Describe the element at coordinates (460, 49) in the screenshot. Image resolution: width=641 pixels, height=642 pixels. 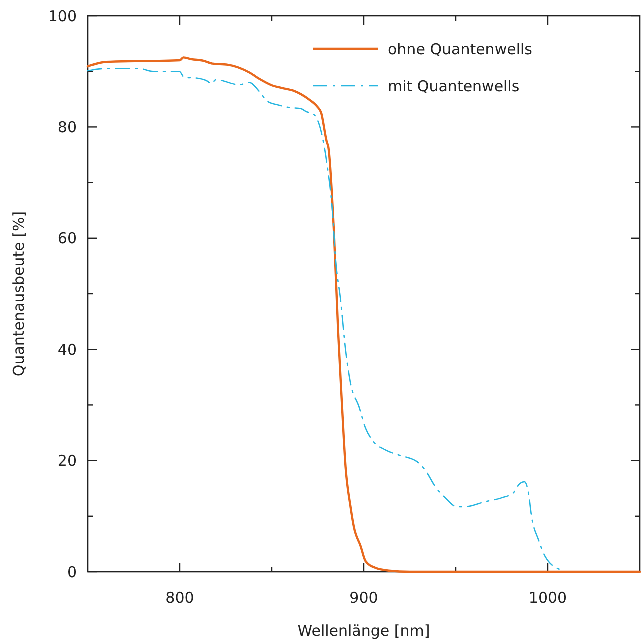
I see `legend-label: ohne Quantenwells` at that location.